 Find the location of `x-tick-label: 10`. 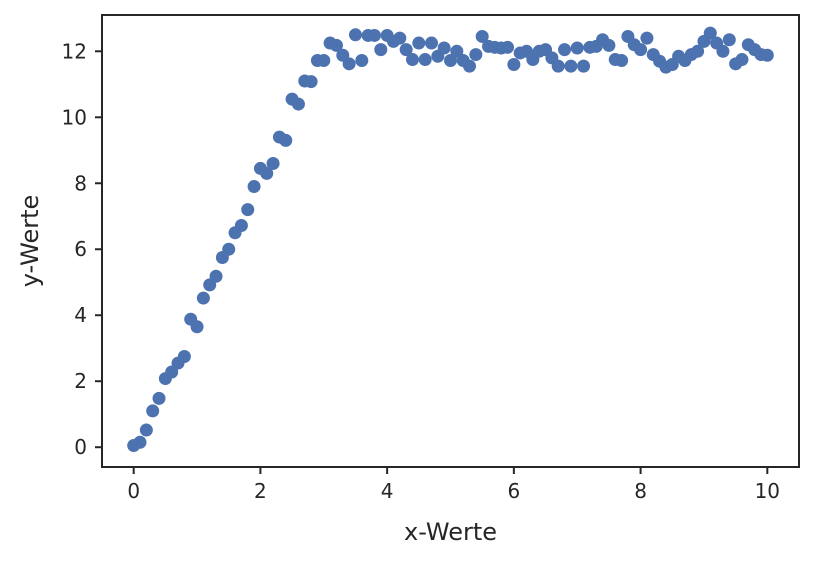

x-tick-label: 10 is located at coordinates (767, 491).